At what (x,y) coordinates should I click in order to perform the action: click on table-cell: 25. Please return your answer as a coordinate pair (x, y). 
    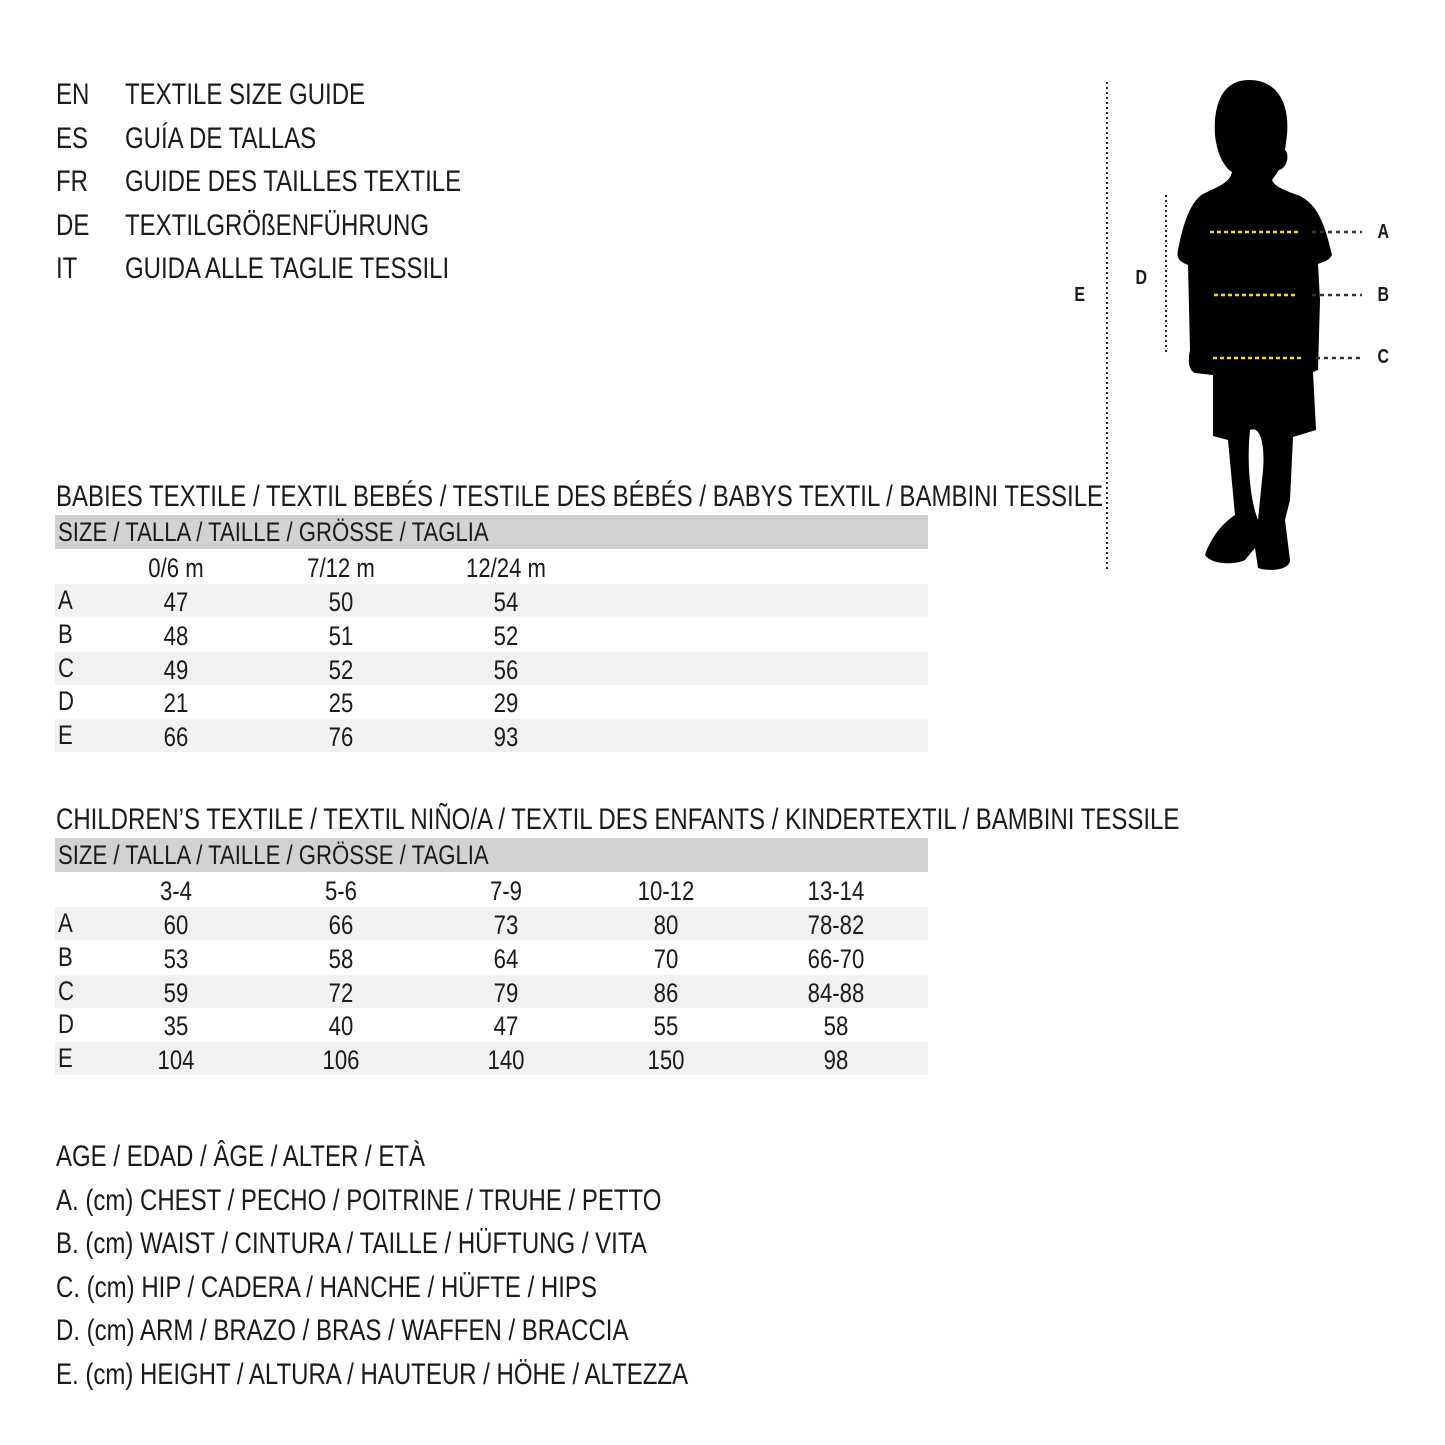
    Looking at the image, I should click on (341, 703).